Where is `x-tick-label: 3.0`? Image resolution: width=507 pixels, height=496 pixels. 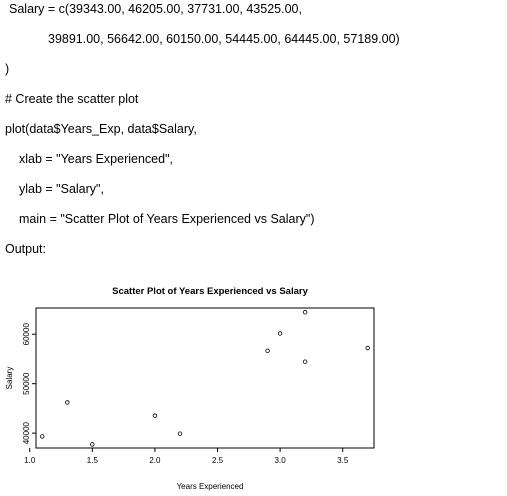
x-tick-label: 3.0 is located at coordinates (281, 460).